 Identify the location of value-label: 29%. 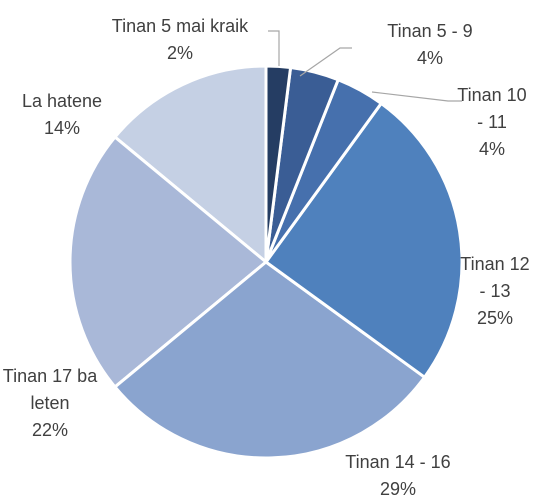
(398, 489).